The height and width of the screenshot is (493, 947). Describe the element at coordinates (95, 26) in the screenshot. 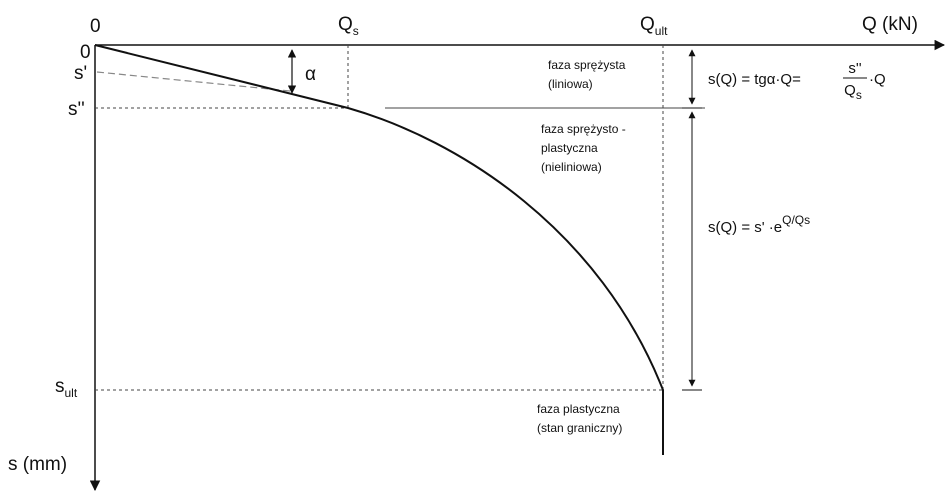

I see `x-origin: 0` at that location.